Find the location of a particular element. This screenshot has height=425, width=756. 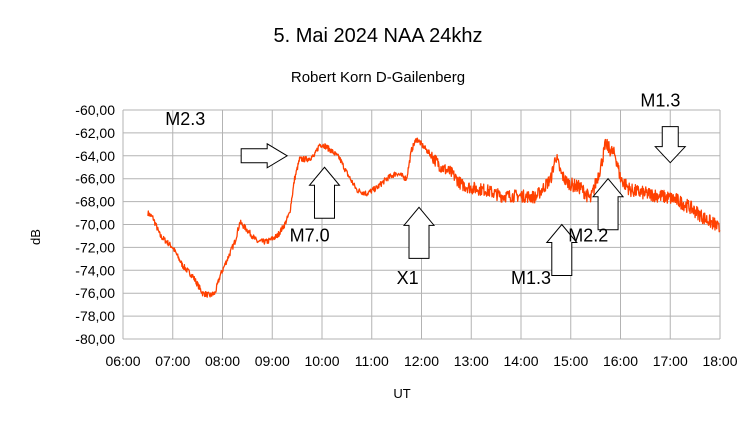

x-tick-label: 09:00 is located at coordinates (272, 361).